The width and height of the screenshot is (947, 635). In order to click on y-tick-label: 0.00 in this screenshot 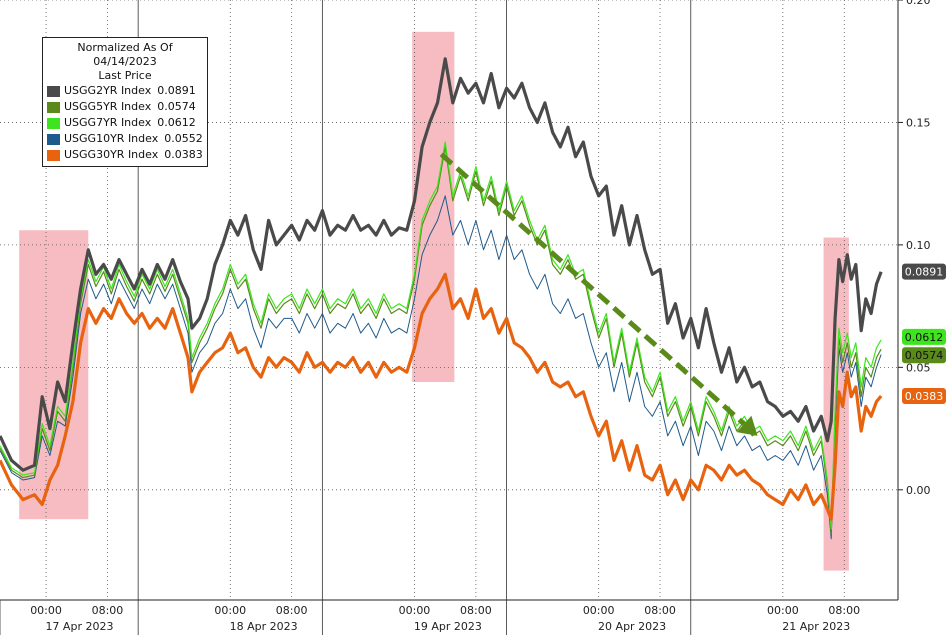, I will do `click(918, 490)`.